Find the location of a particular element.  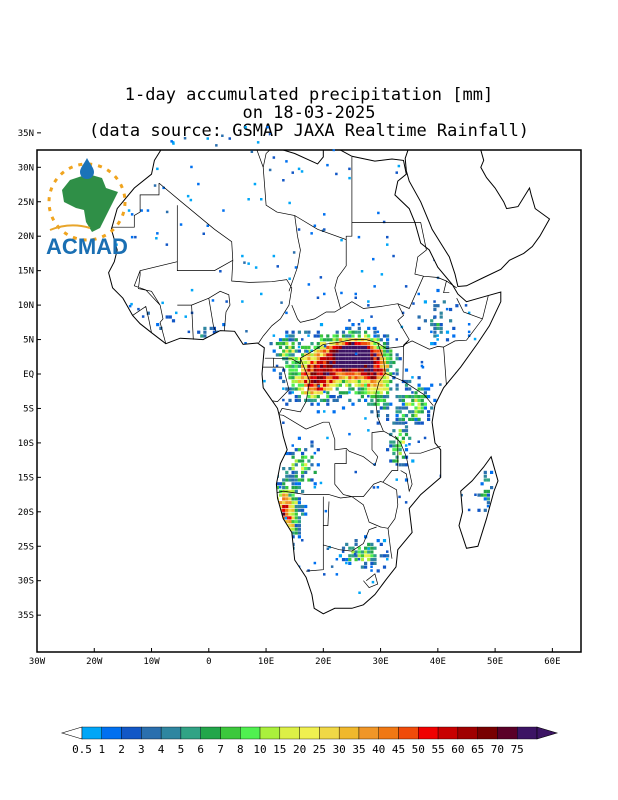

acmad-logo: ACMAD is located at coordinates (87, 208).